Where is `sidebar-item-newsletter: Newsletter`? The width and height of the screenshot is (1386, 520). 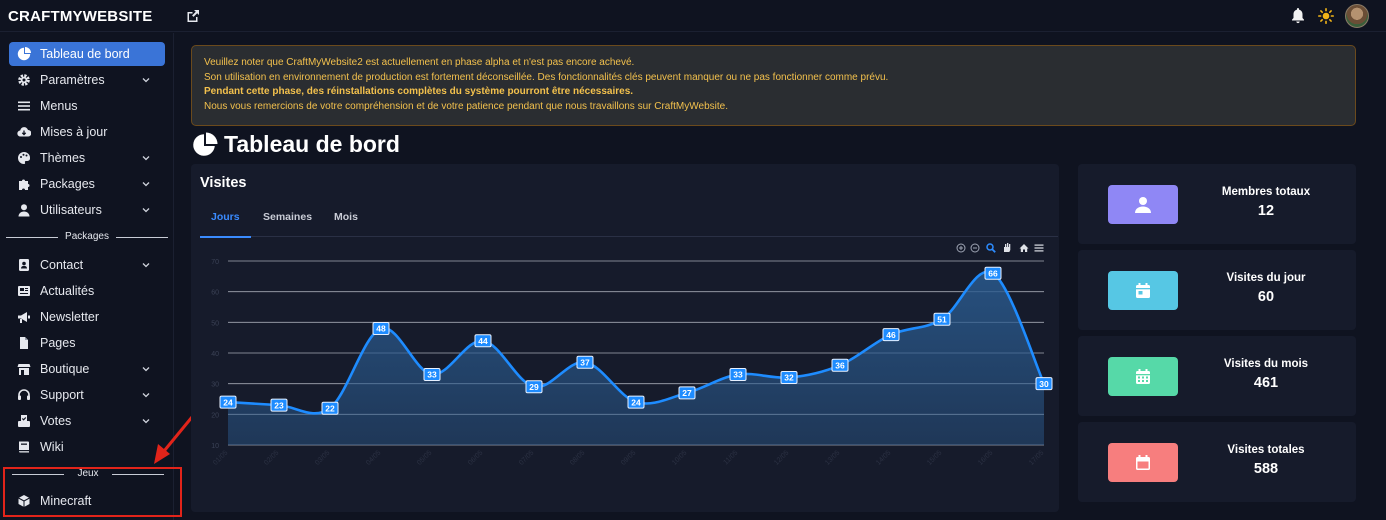
sidebar-item-newsletter: Newsletter is located at coordinates (87, 317).